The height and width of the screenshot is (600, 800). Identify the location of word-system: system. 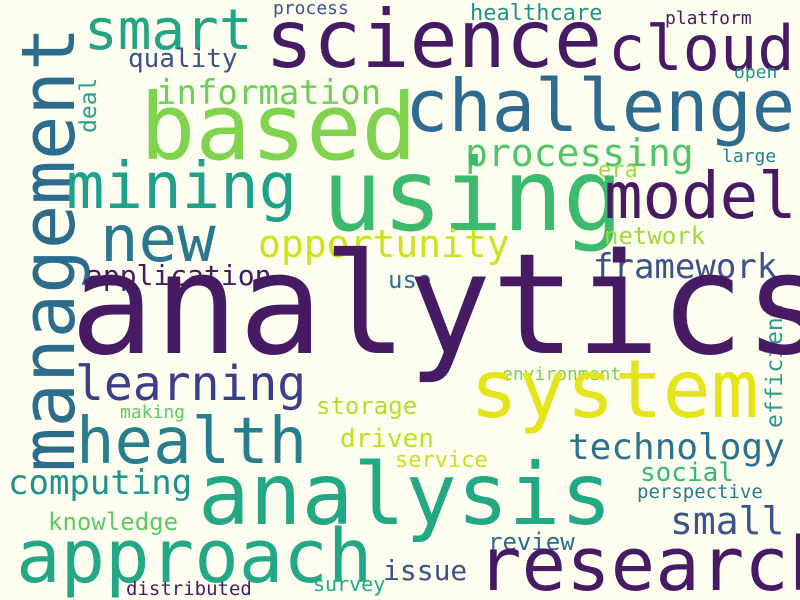
(614, 389).